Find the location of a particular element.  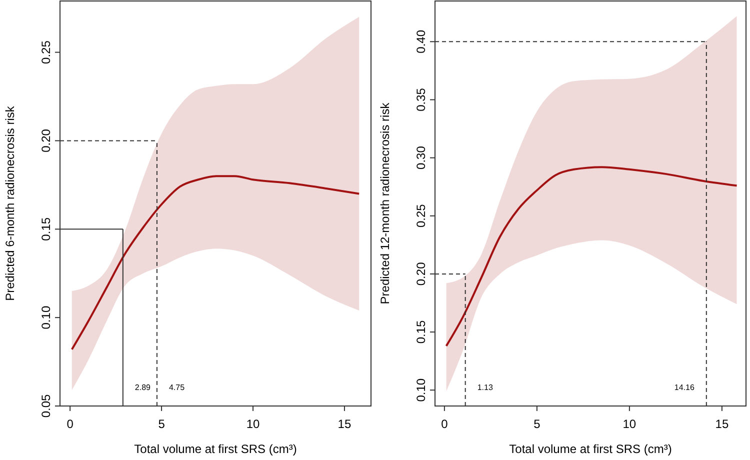

ref-line-label: 1.13 is located at coordinates (485, 387).